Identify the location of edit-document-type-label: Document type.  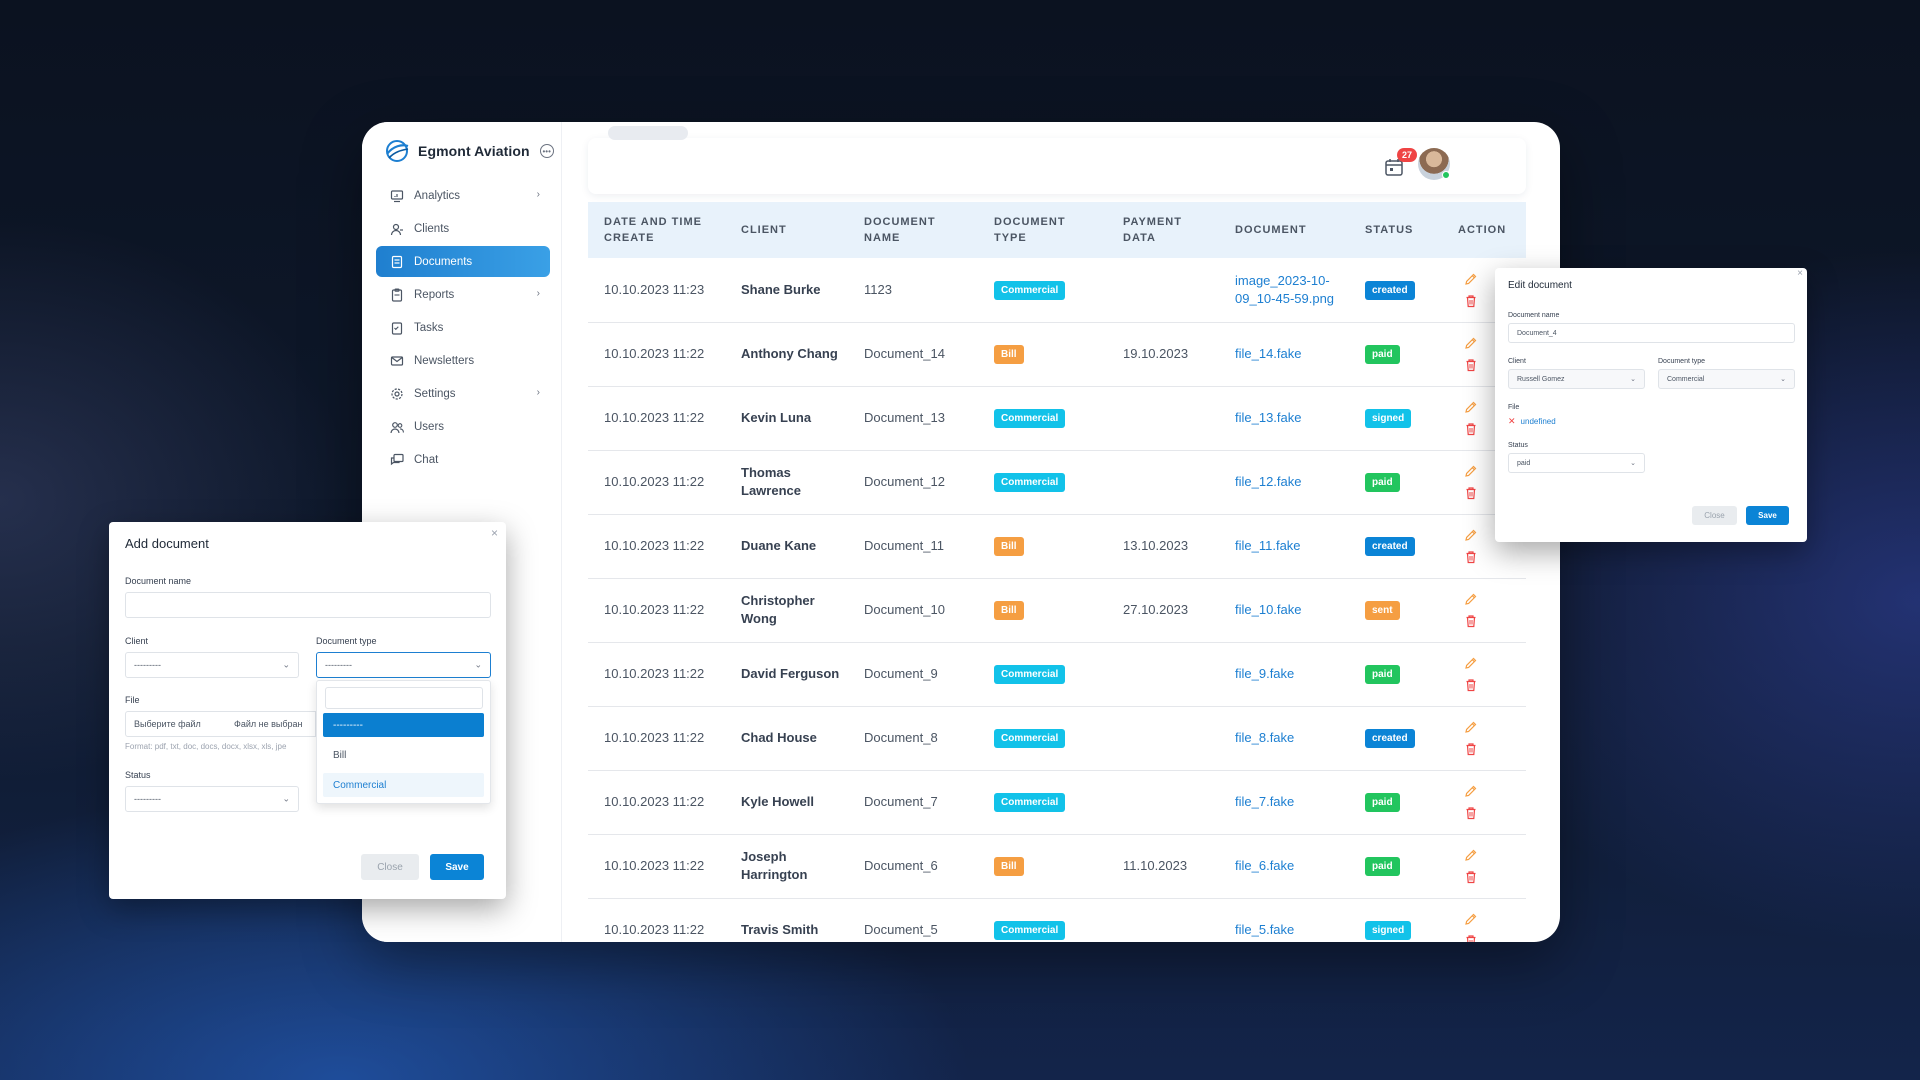
(1682, 361).